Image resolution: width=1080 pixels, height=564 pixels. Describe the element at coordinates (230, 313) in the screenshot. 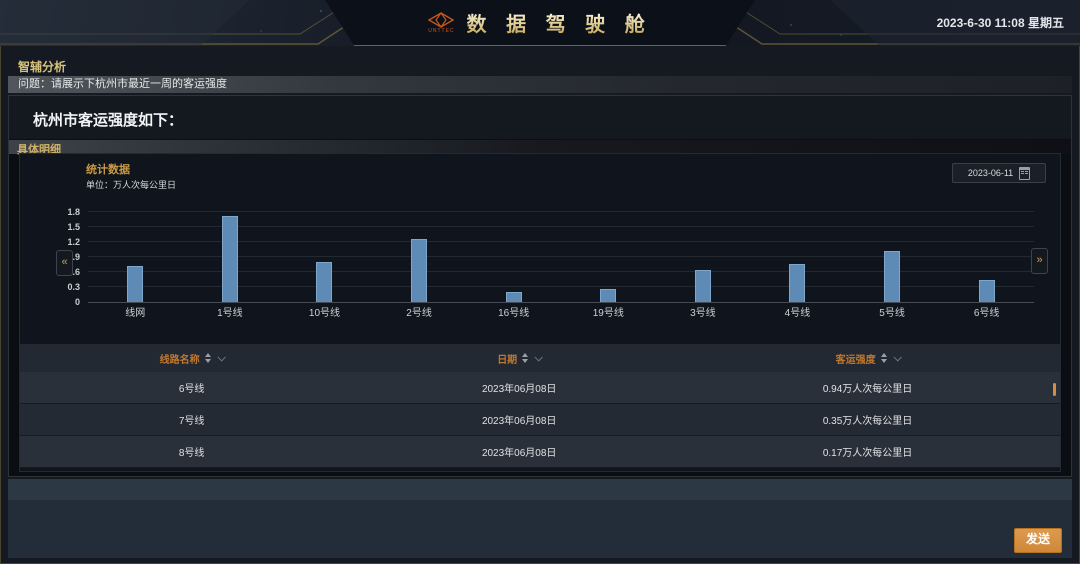

I see `category-label: 1号线` at that location.